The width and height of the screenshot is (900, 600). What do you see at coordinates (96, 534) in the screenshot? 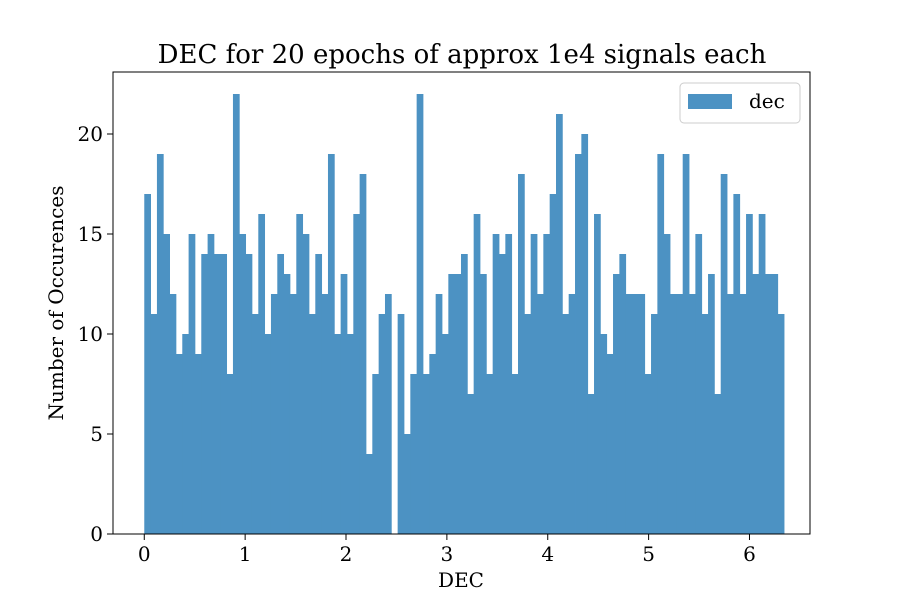
I see `y-tick-label: 0` at bounding box center [96, 534].